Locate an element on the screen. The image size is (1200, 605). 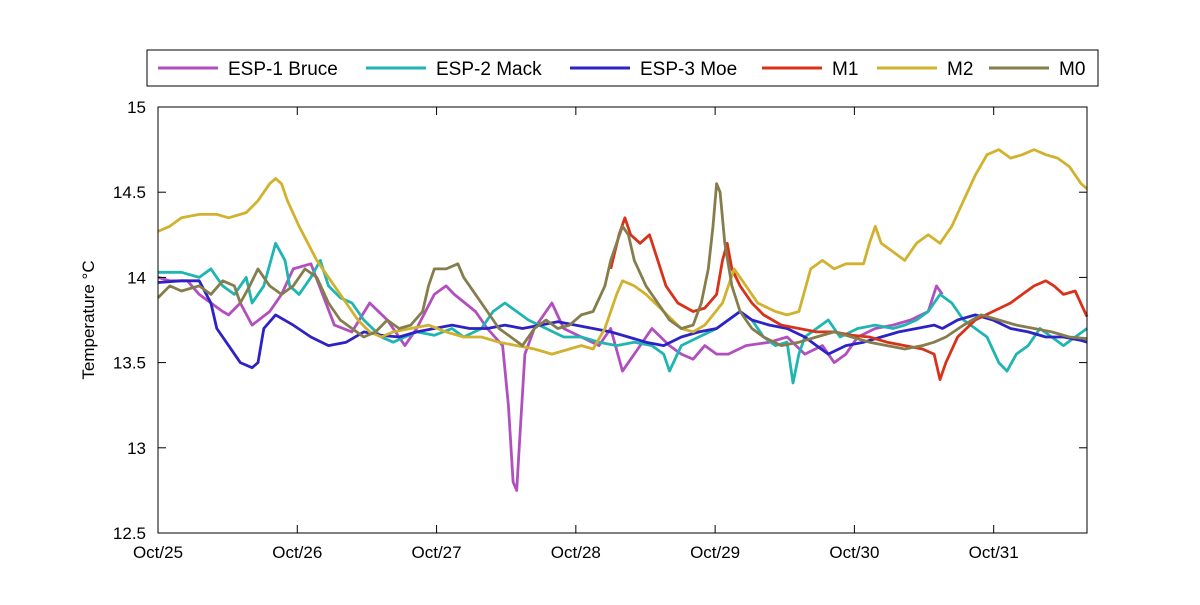
legend-label: M0 is located at coordinates (1072, 69).